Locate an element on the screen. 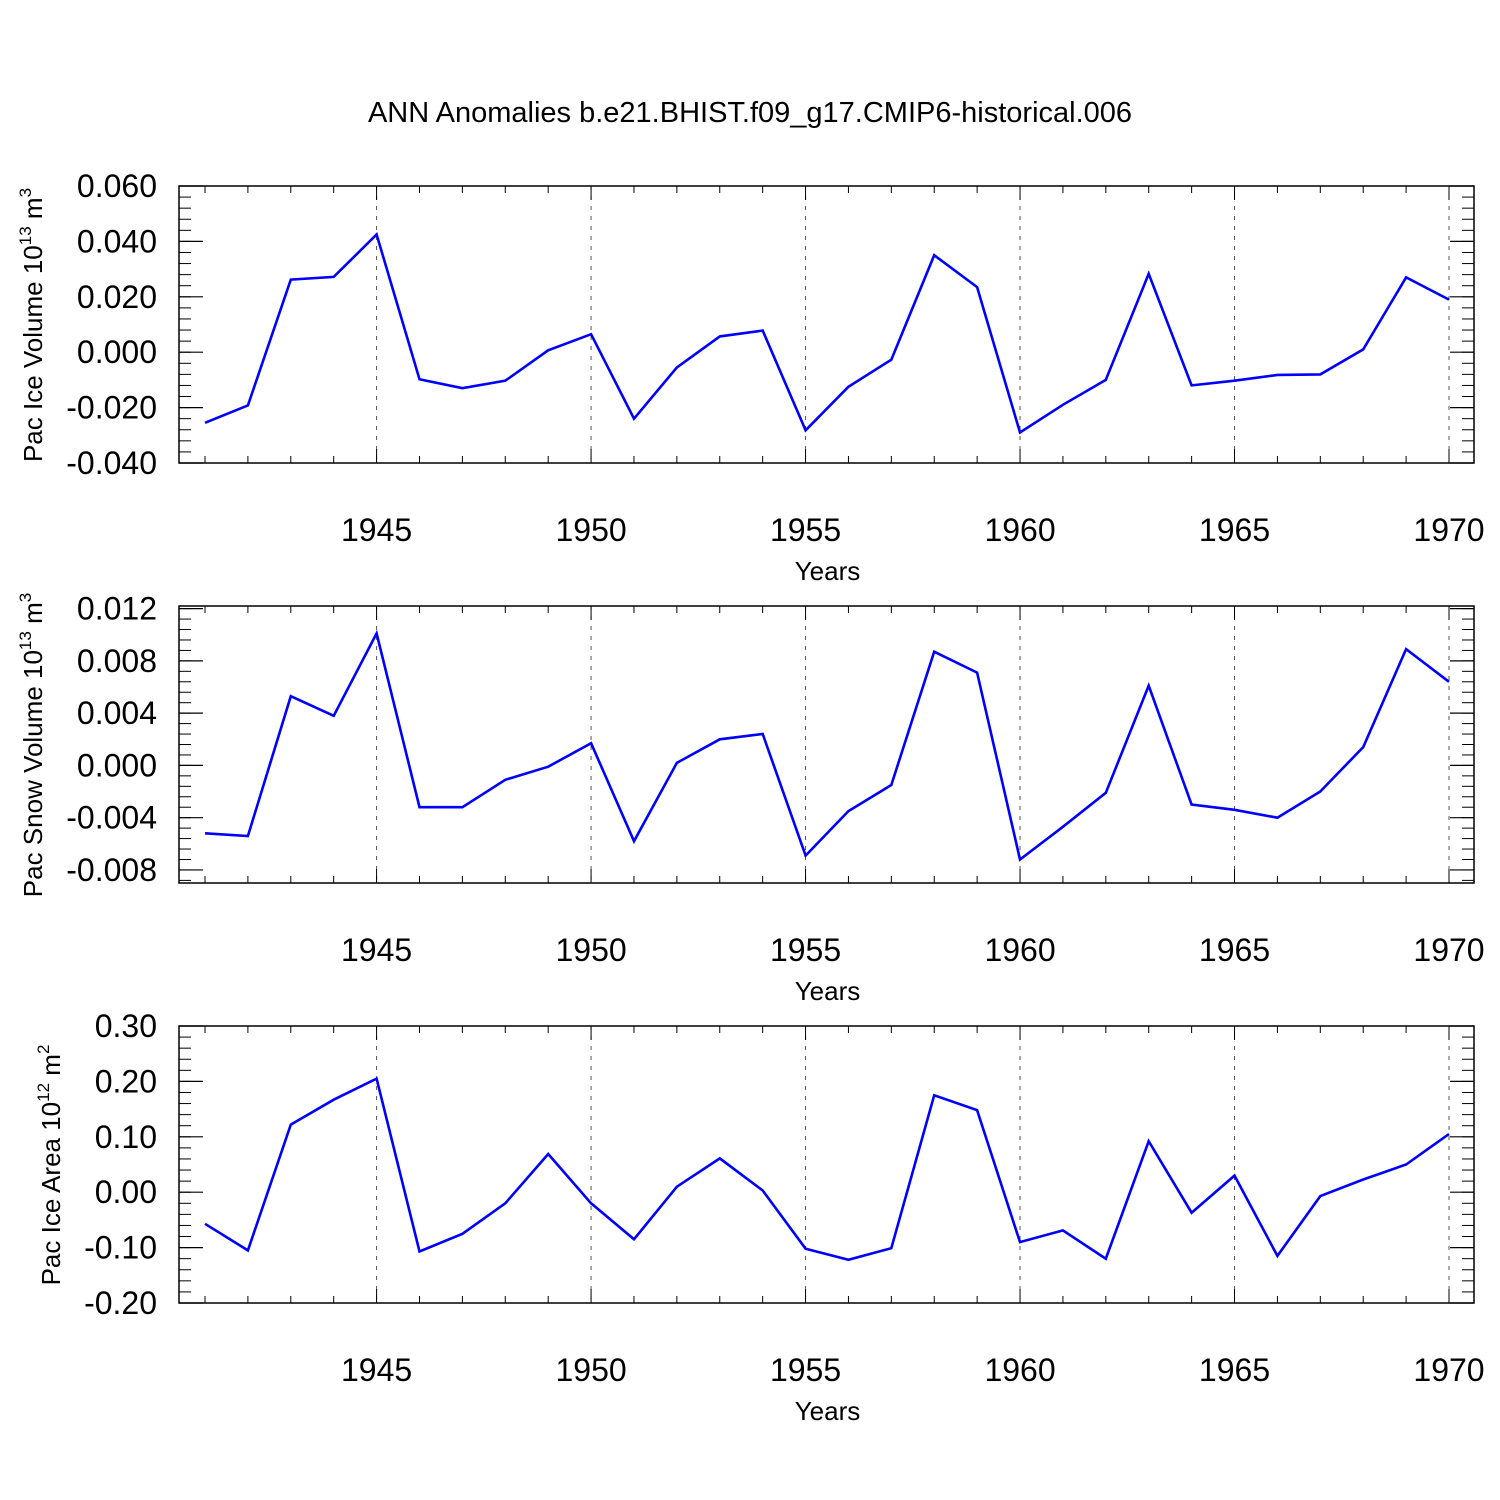 The image size is (1500, 1500). y-tick-label: -0.20 is located at coordinates (120, 1303).